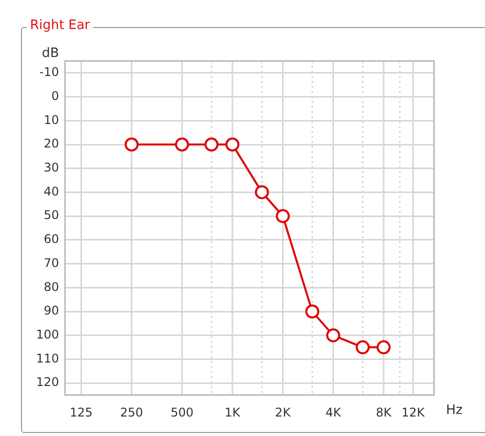 This screenshot has height=436, width=485. I want to click on y-axis-title: dB, so click(50, 53).